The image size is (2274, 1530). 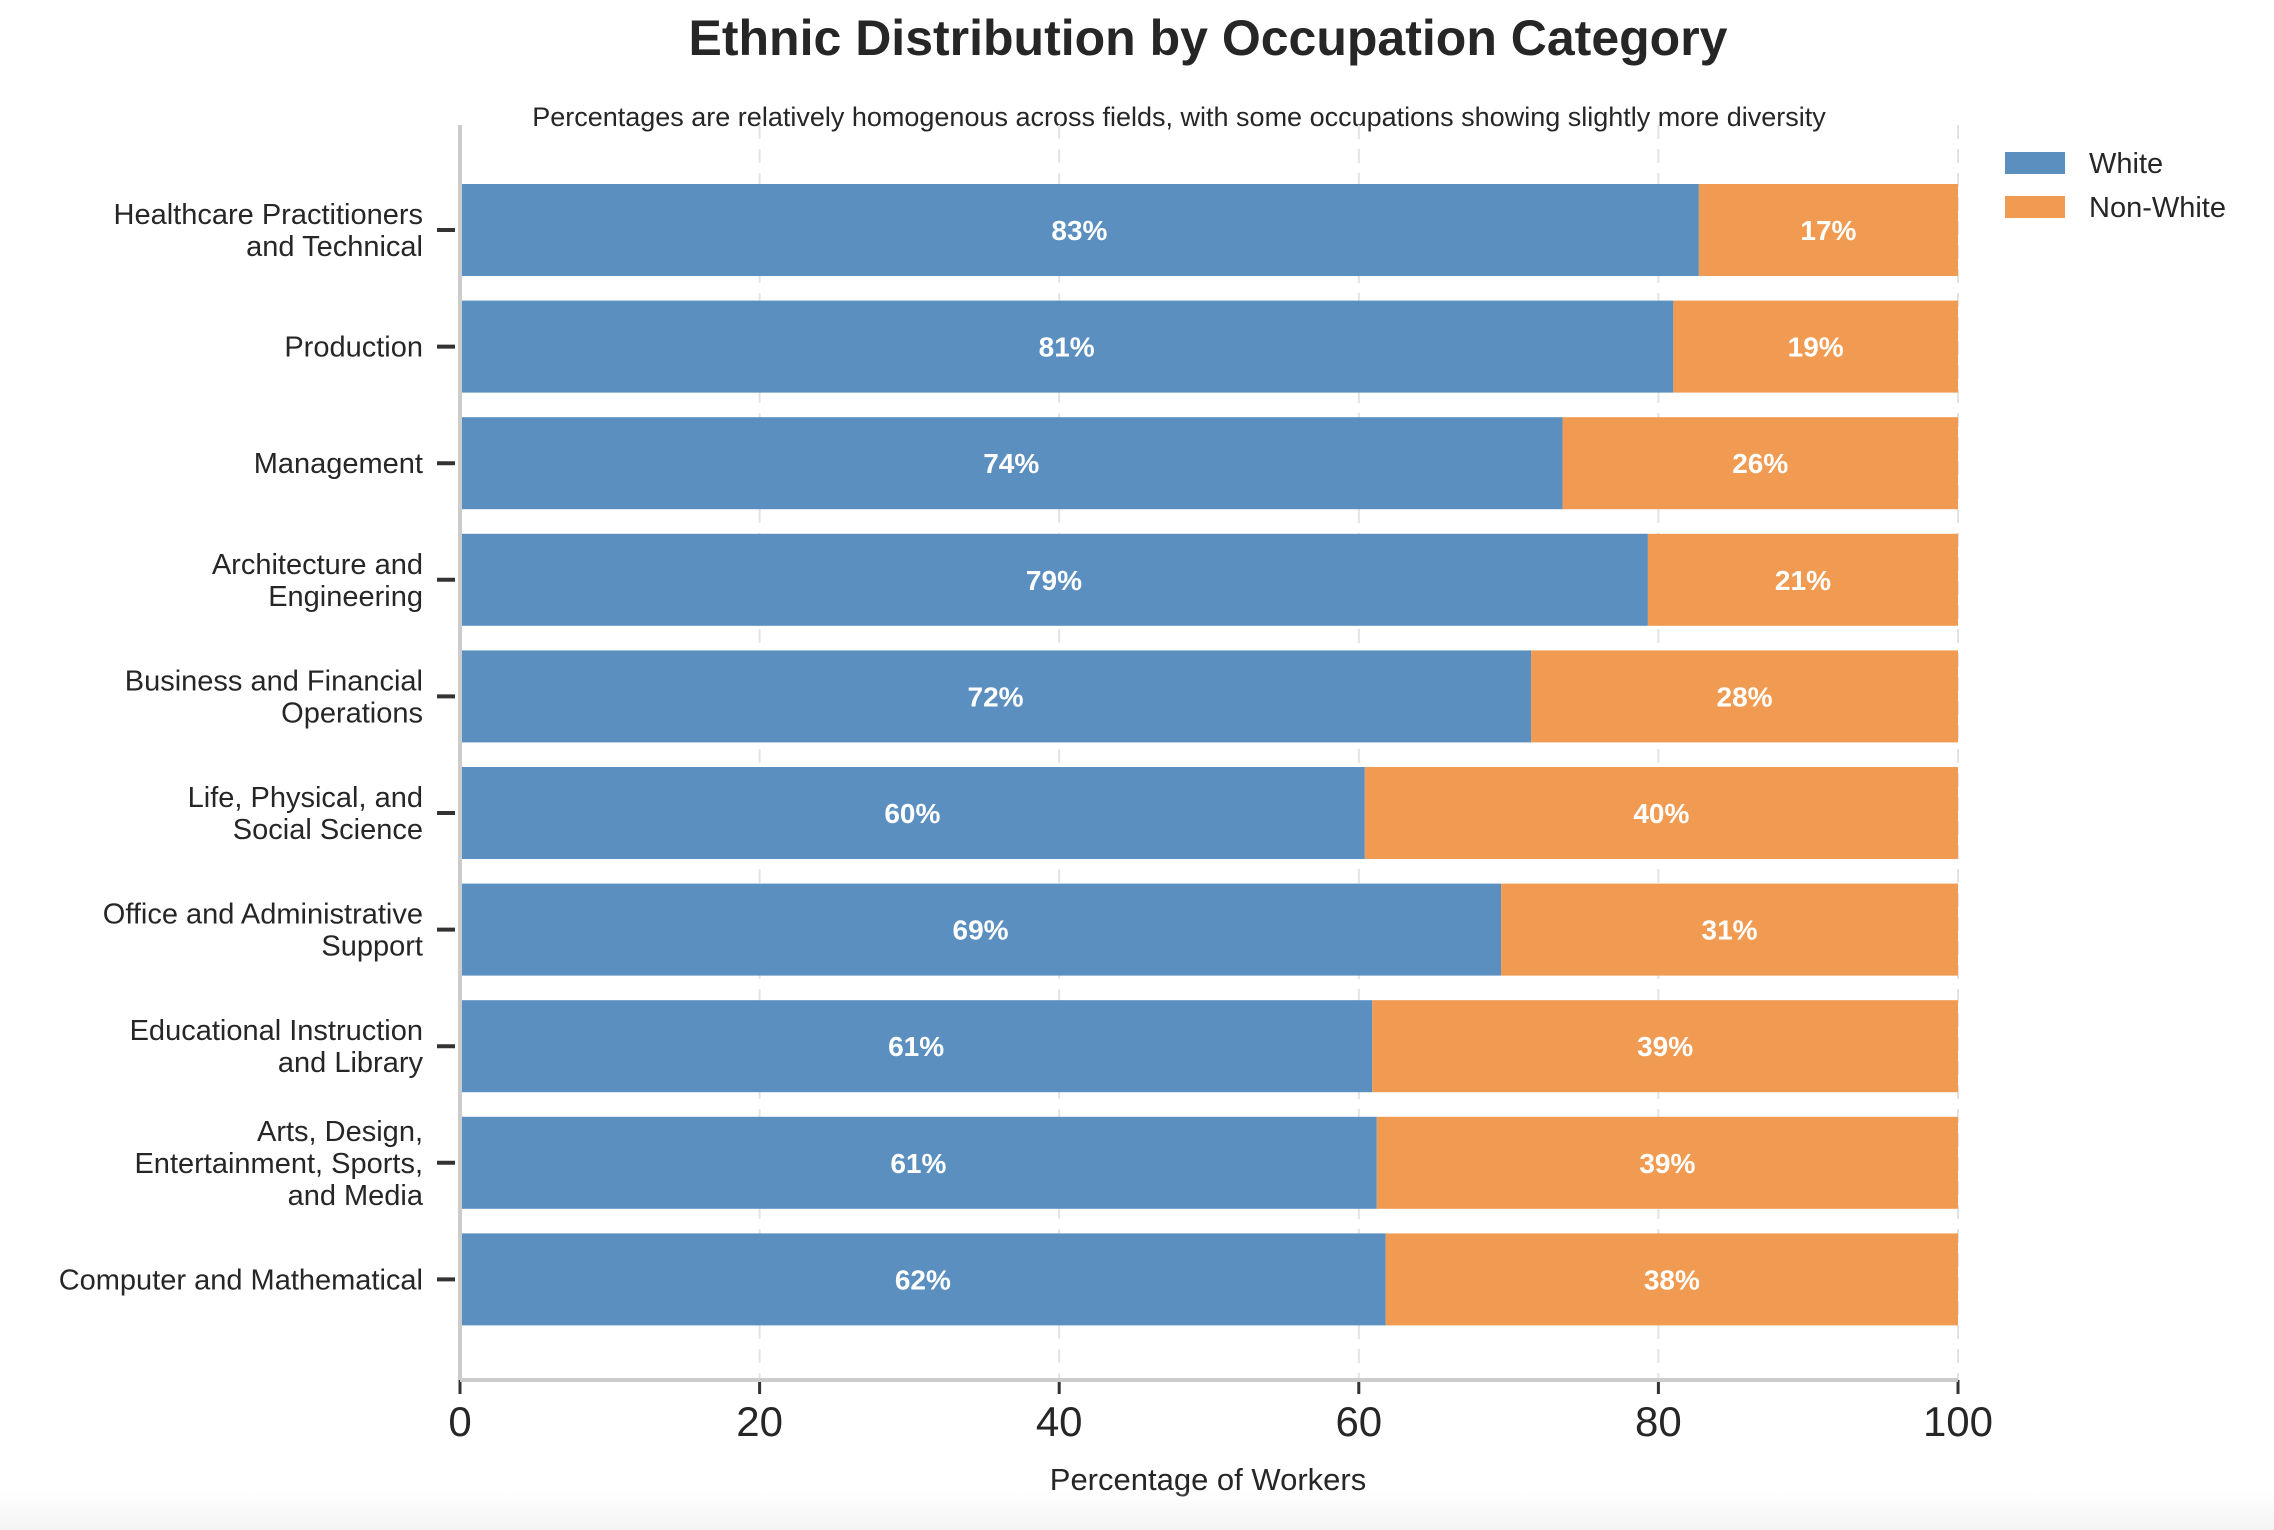 I want to click on category-label: Architecture and Engineering, so click(x=317, y=581).